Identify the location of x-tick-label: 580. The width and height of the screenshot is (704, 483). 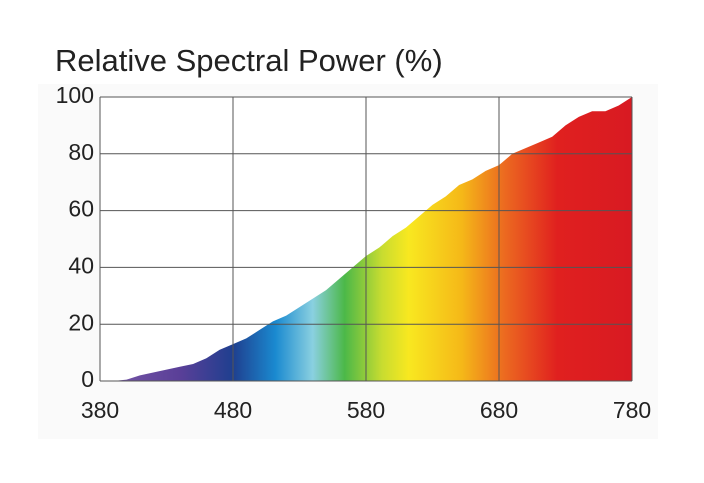
(366, 410).